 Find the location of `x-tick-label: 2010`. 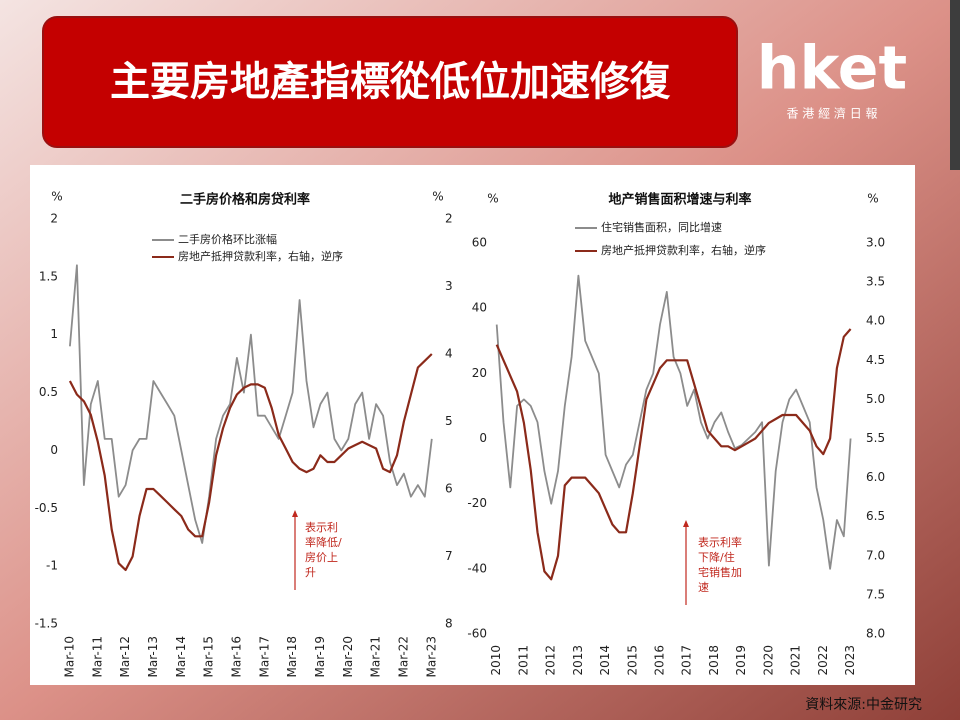

x-tick-label: 2010 is located at coordinates (496, 660).